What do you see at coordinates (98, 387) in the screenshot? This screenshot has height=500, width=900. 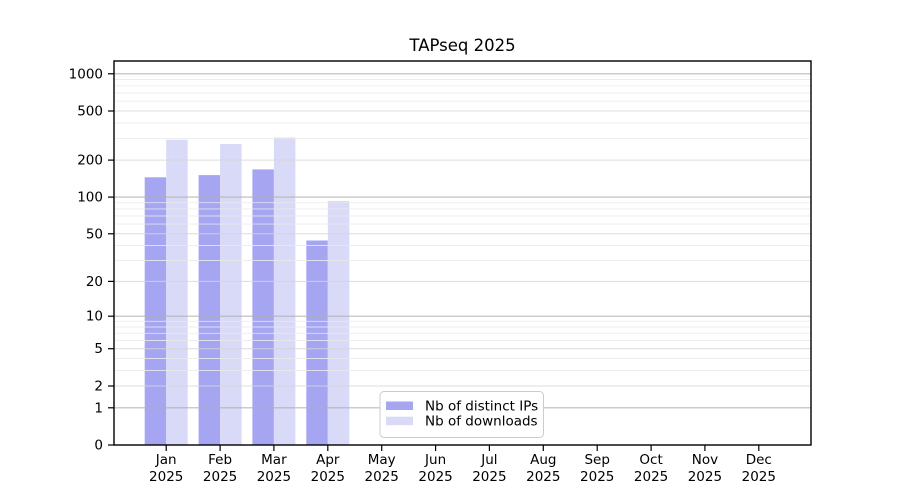 I see `y-tick-label: 2` at bounding box center [98, 387].